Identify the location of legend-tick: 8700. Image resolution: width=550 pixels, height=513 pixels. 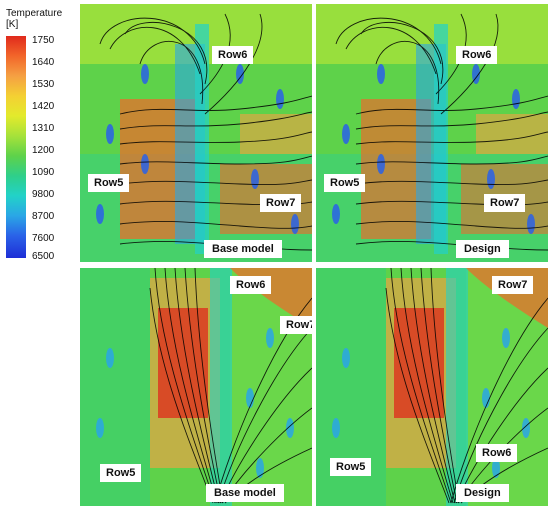
(43, 216).